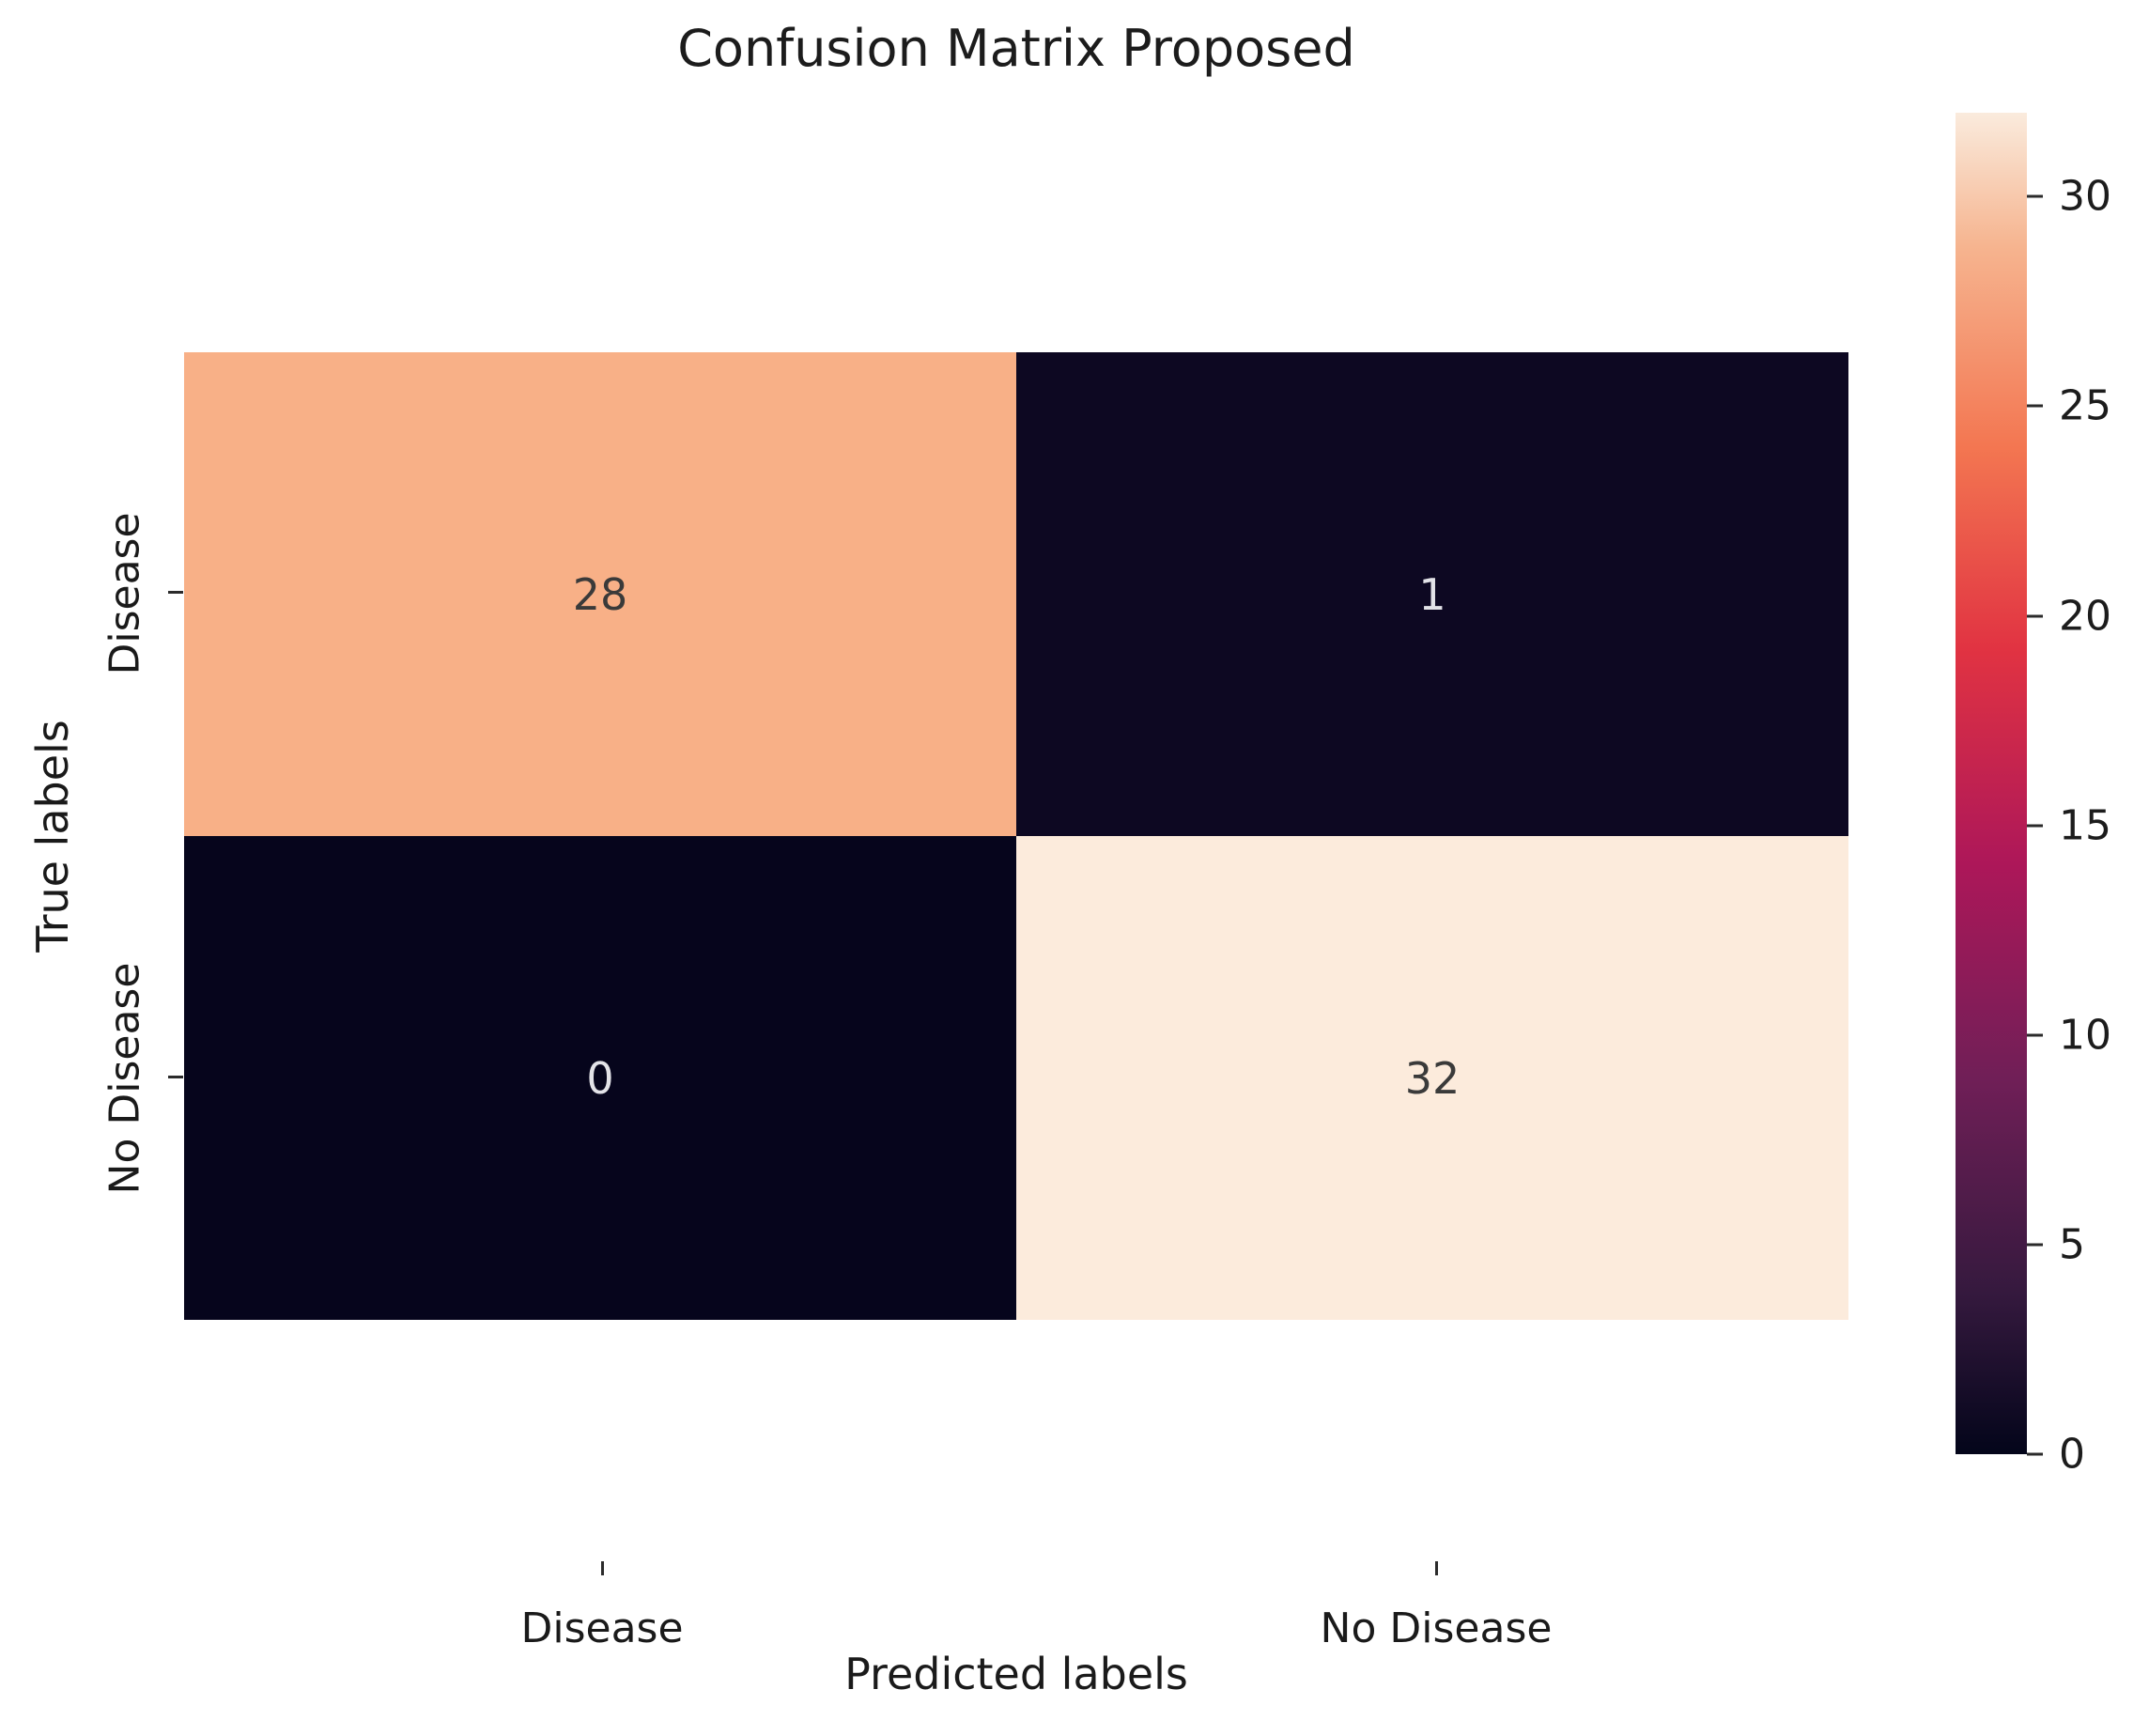 This screenshot has height=1736, width=2149. Describe the element at coordinates (1436, 1568) in the screenshot. I see `x-tick-mark-no-disease` at that location.